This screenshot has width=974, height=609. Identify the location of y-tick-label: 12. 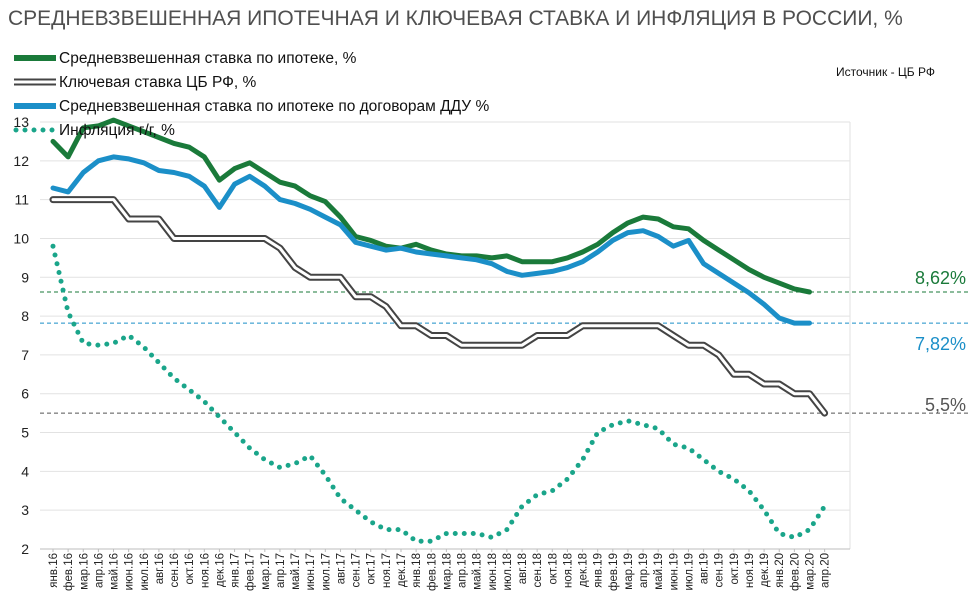
(21, 161).